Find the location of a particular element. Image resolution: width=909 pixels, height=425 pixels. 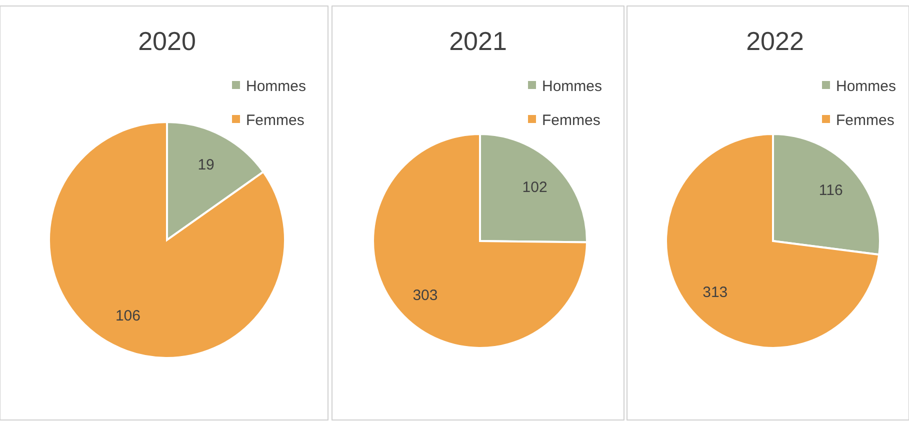

data-label: 106 is located at coordinates (127, 315).